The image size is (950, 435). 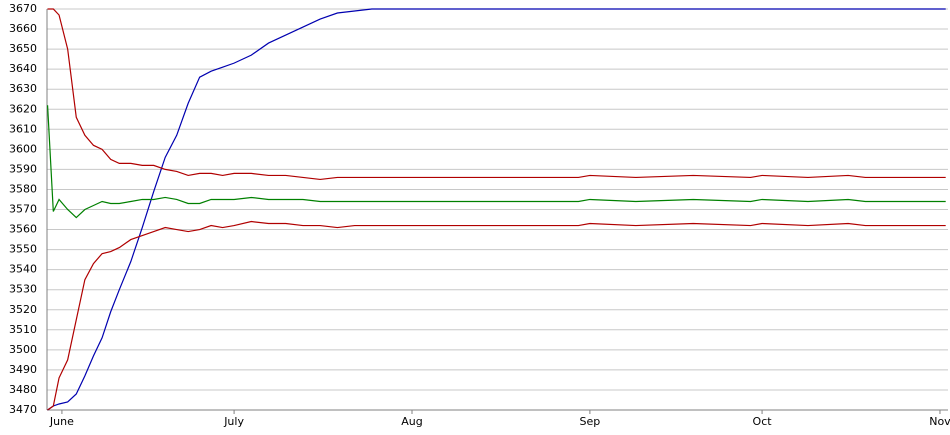 I want to click on x-tick-label: June, so click(x=61, y=421).